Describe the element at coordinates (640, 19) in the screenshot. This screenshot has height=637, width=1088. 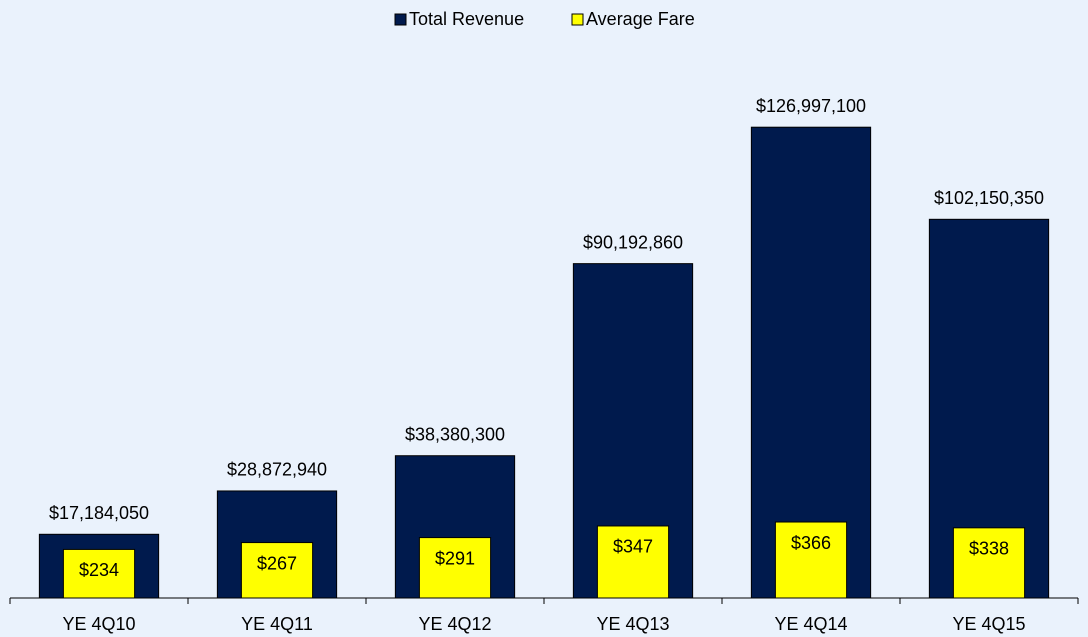
I see `legend-label: Average Fare` at that location.